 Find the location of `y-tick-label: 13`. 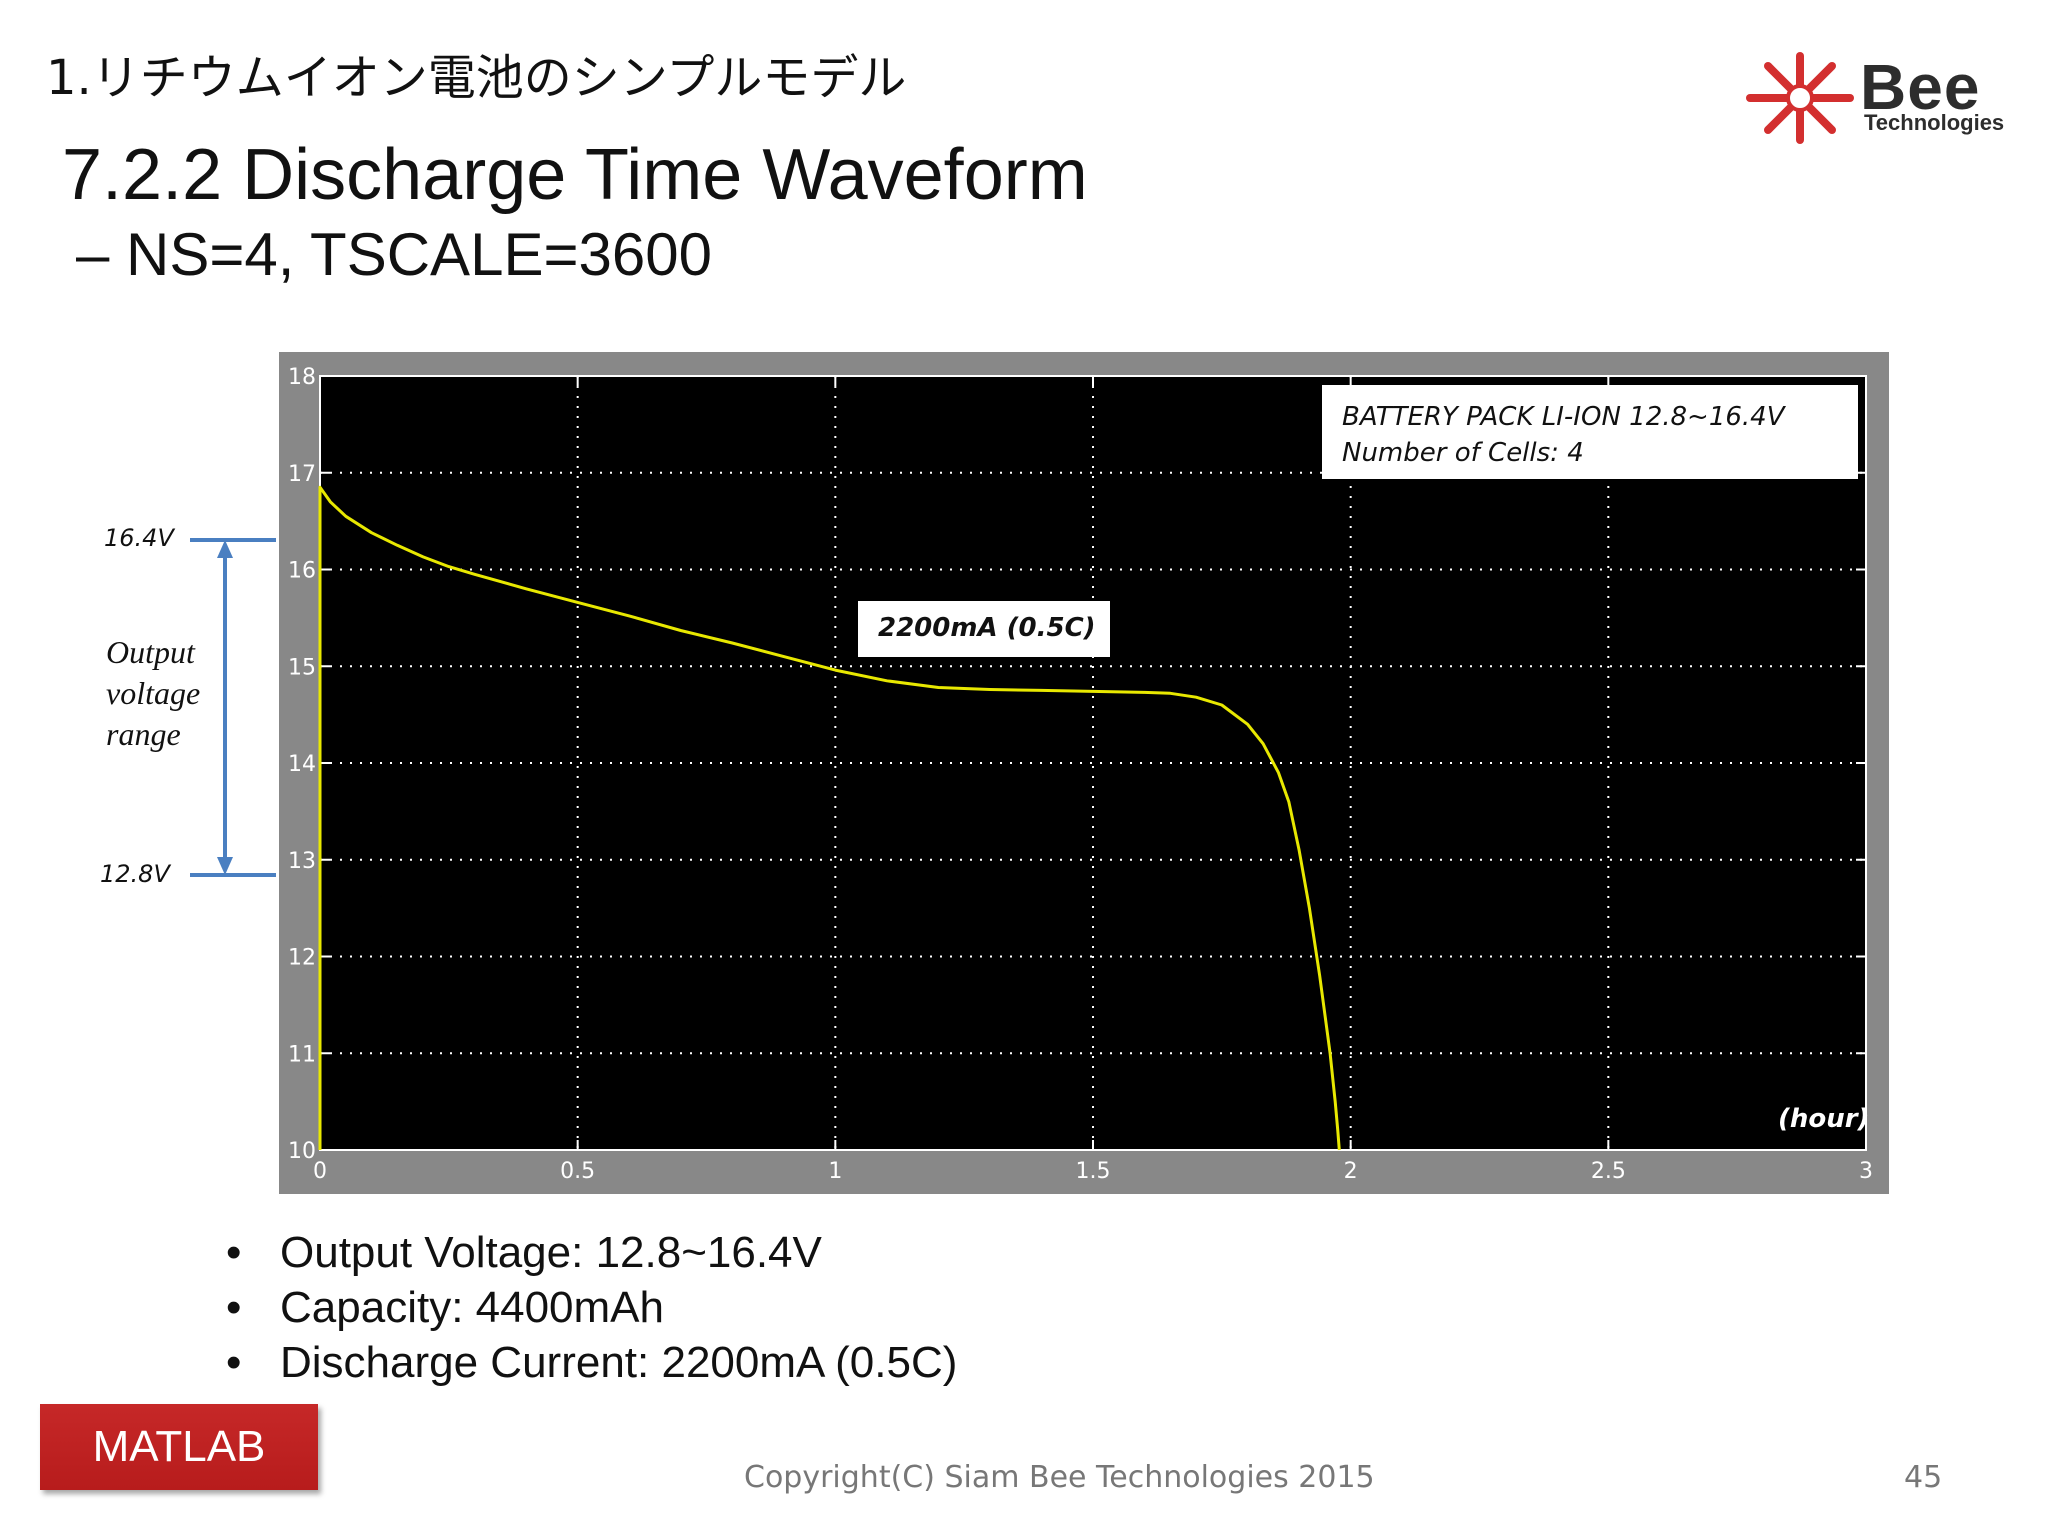

y-tick-label: 13 is located at coordinates (302, 861).